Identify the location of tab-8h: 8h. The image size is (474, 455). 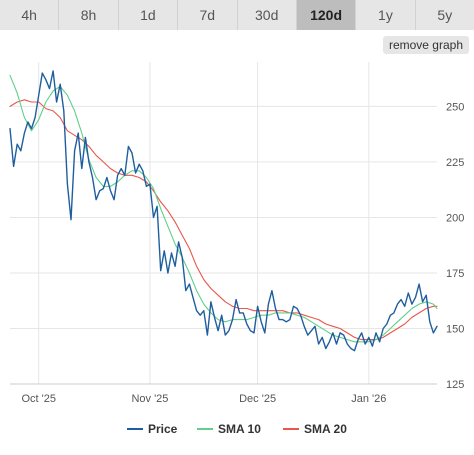
(89, 15).